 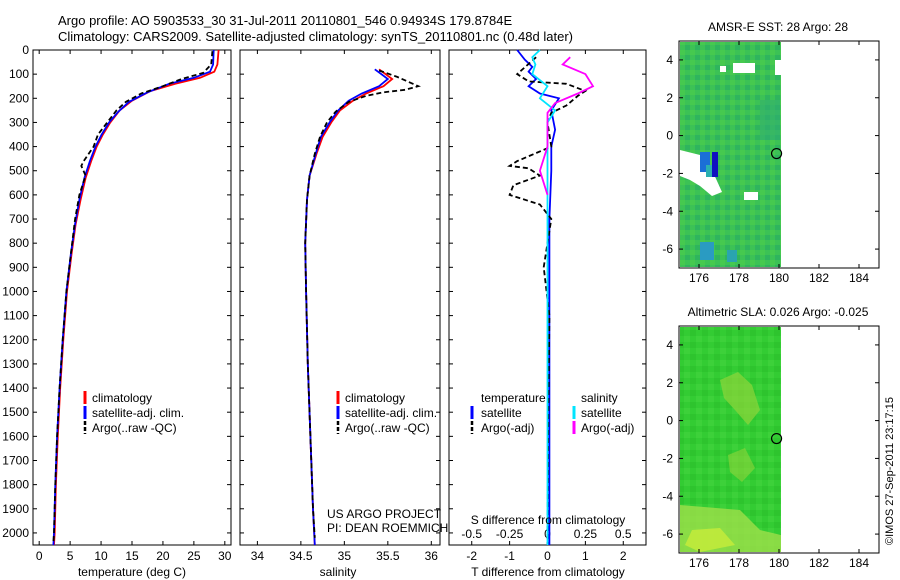 I want to click on salinity-x-label: salinity, so click(x=338, y=572).